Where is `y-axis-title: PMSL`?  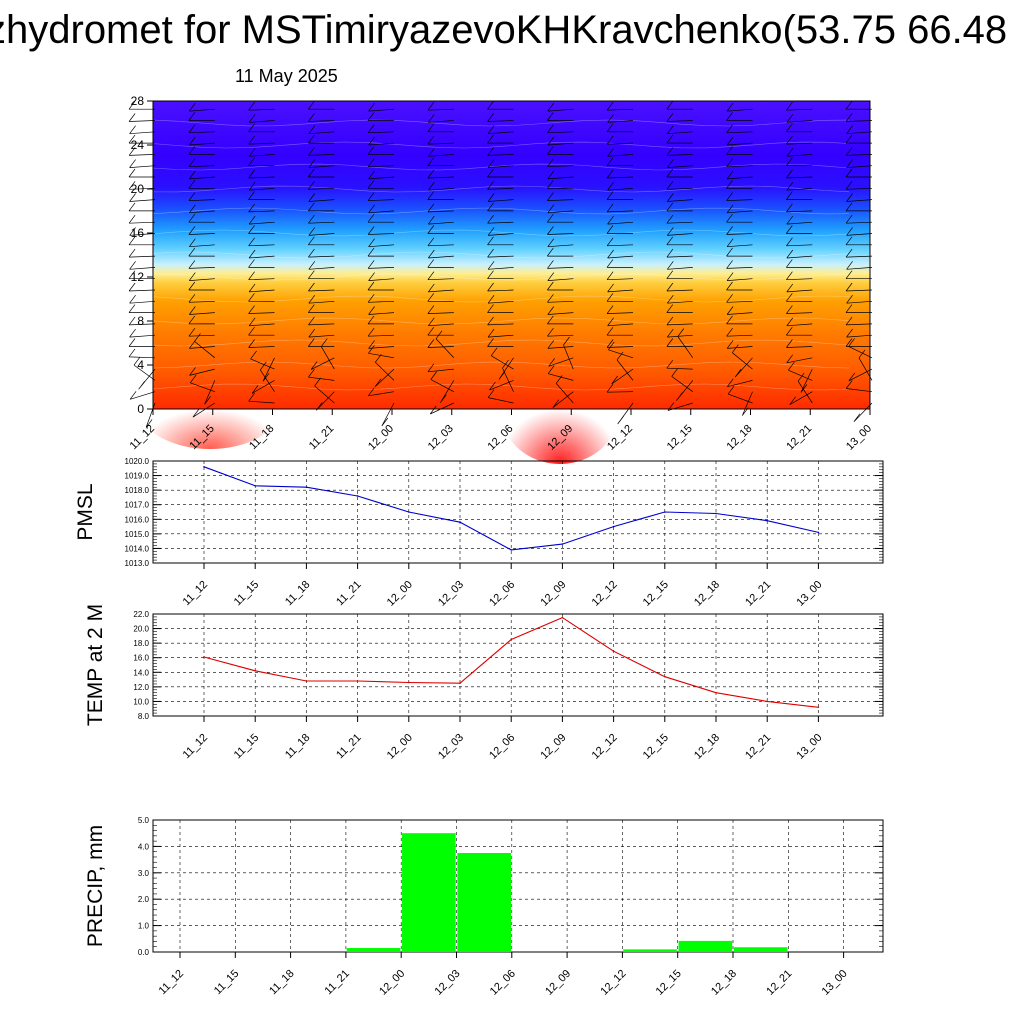
y-axis-title: PMSL is located at coordinates (85, 511).